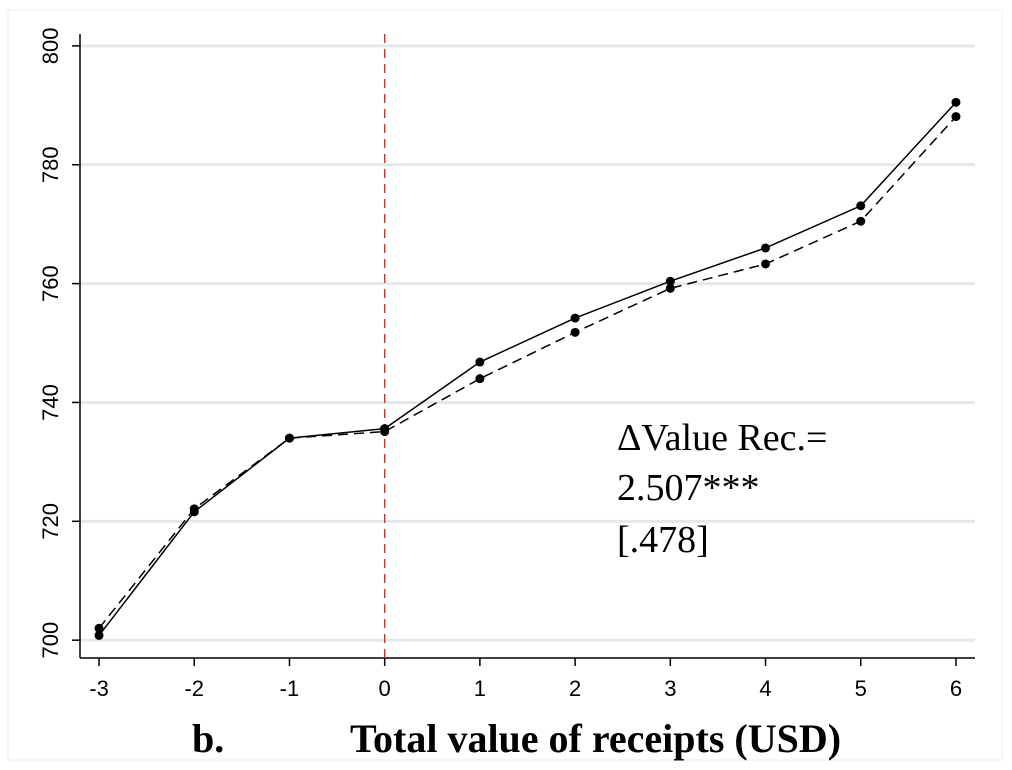 This screenshot has width=1012, height=770. I want to click on annotation-line-1: ΔValue Rec.=, so click(722, 438).